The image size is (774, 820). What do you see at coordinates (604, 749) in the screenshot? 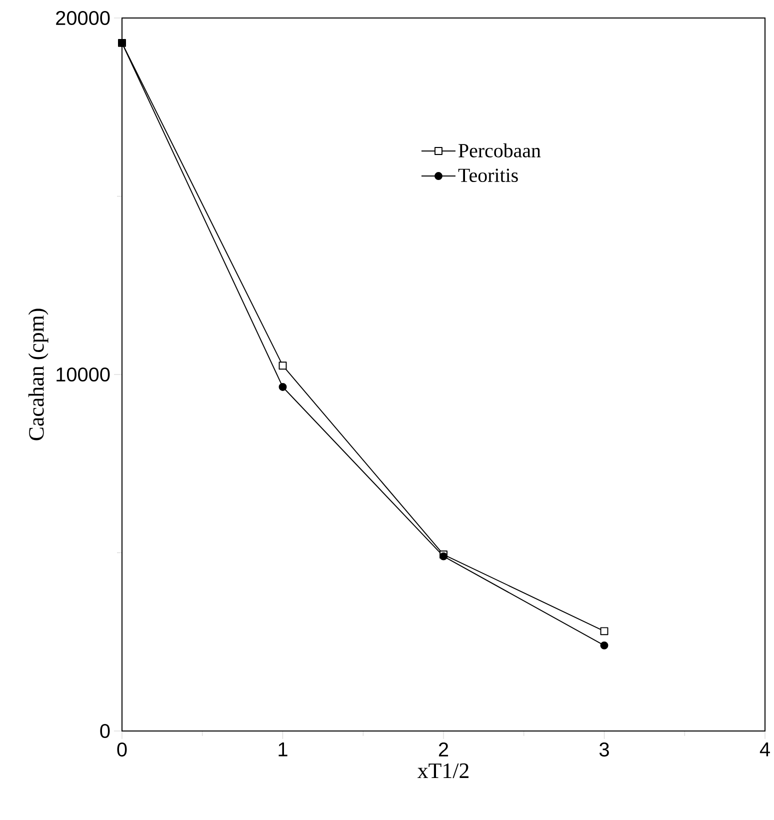
I see `x-tick-label: 3` at bounding box center [604, 749].